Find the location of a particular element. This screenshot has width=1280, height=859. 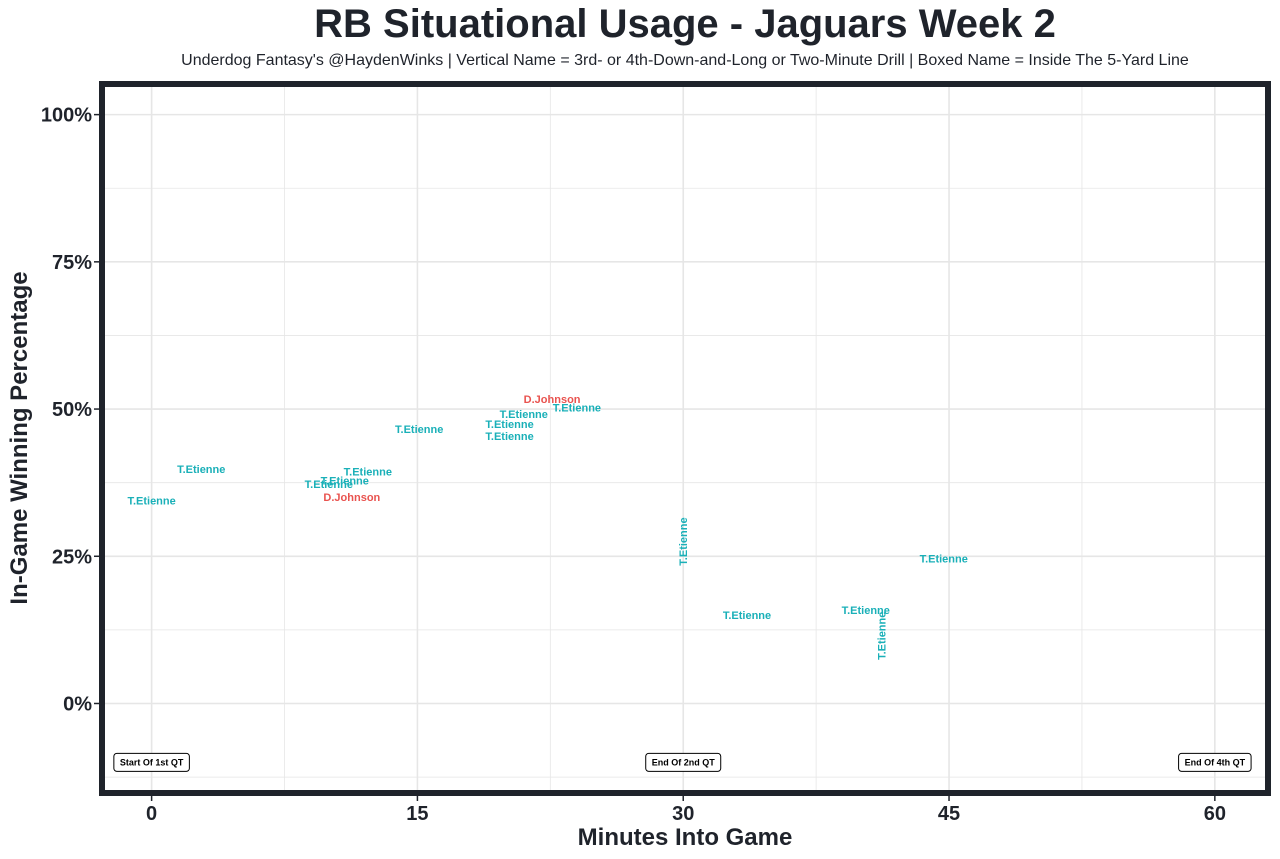

quarter-annotation: Start Of 1st QT is located at coordinates (151, 762).